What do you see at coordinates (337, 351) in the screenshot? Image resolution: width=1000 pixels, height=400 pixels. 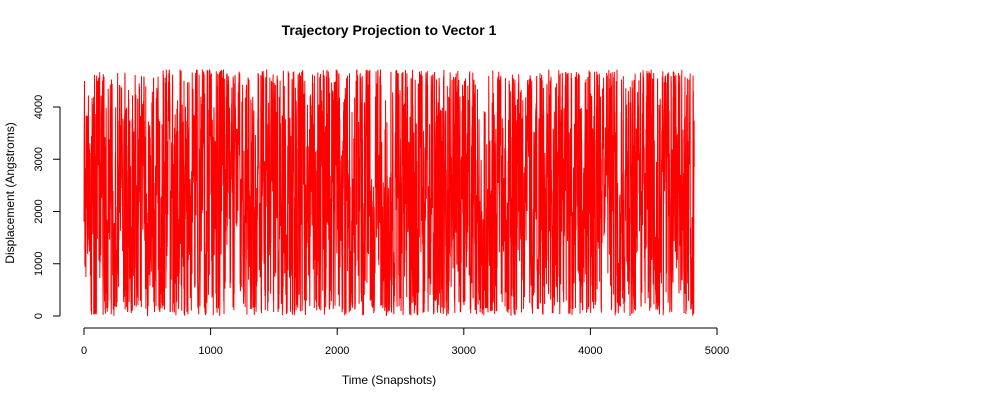 I see `x-tick-label: 2000` at bounding box center [337, 351].